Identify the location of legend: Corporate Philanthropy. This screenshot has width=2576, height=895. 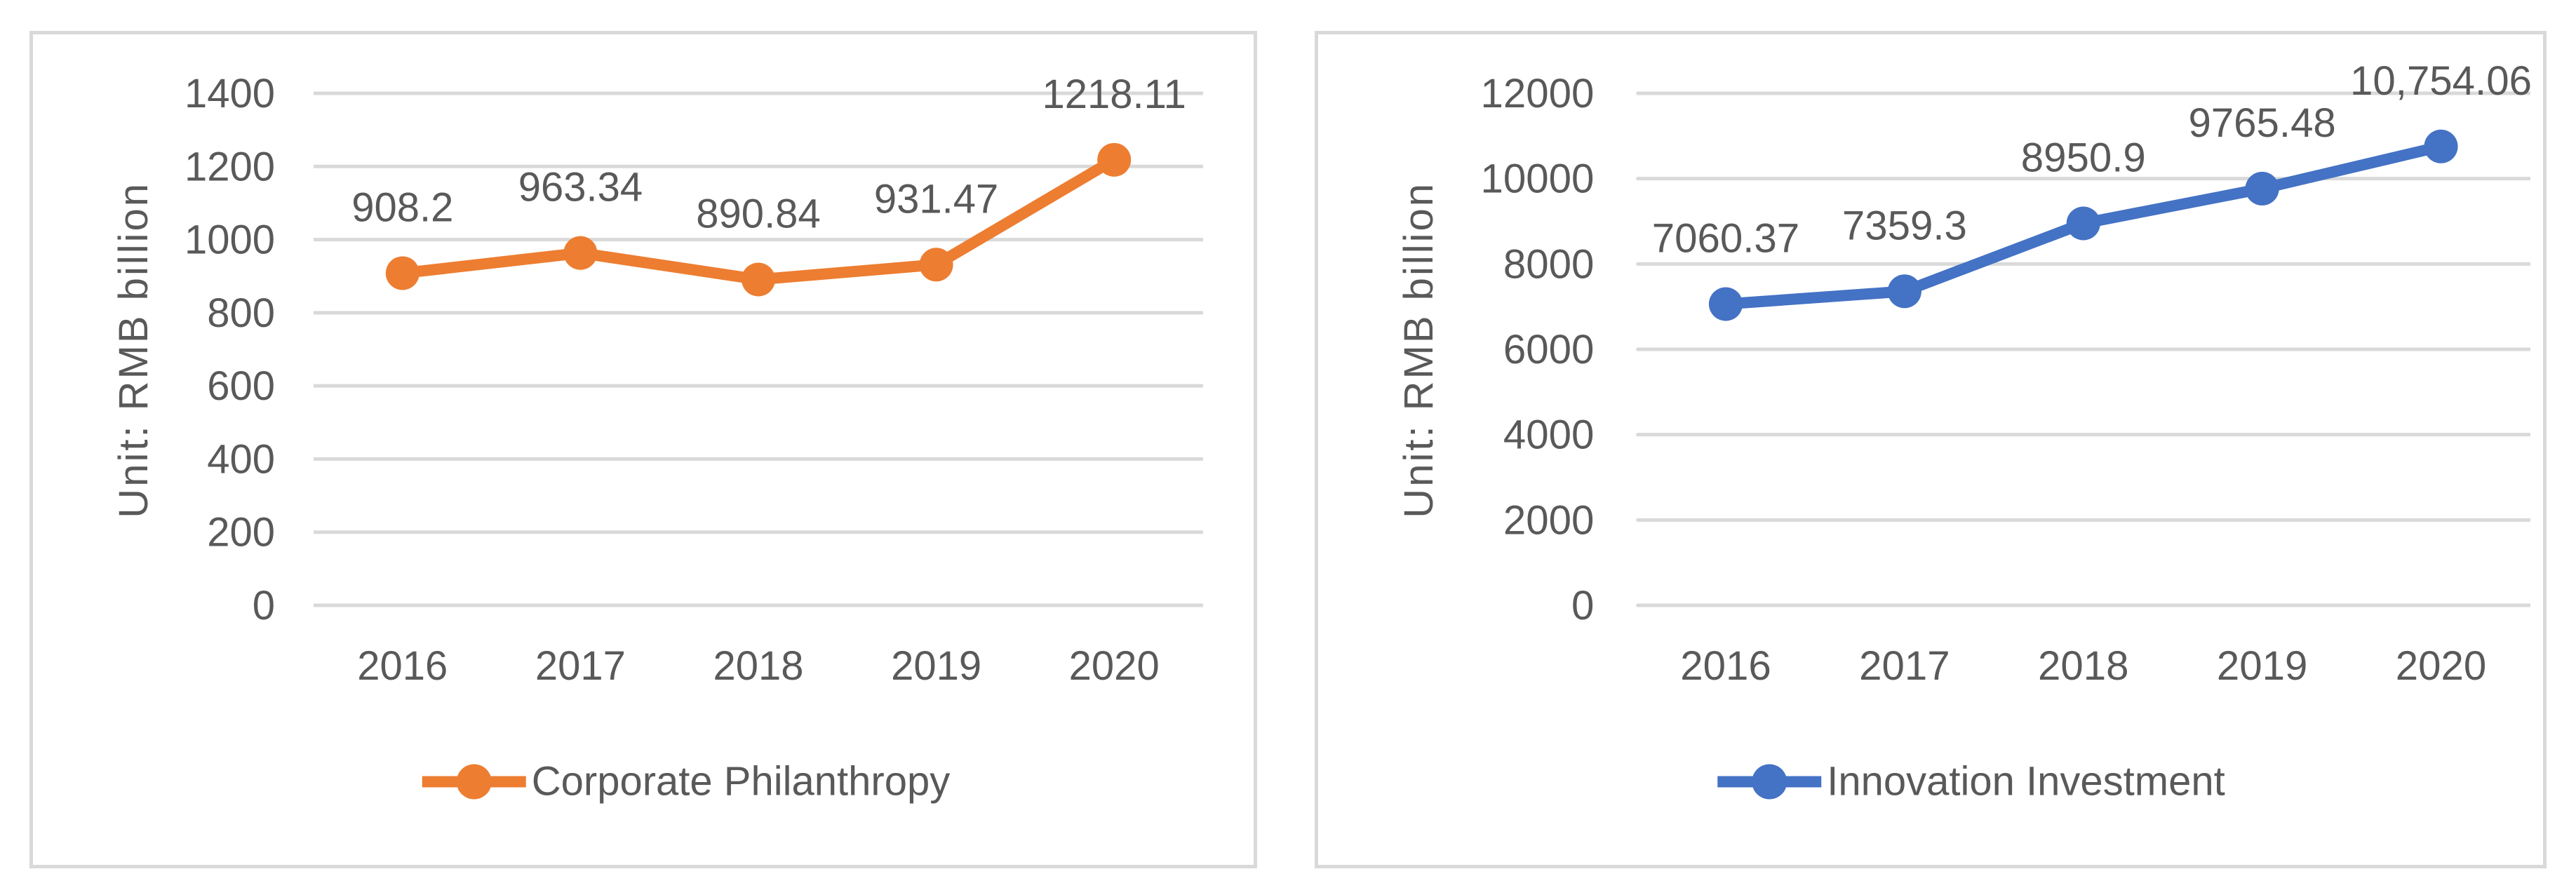
(685, 782).